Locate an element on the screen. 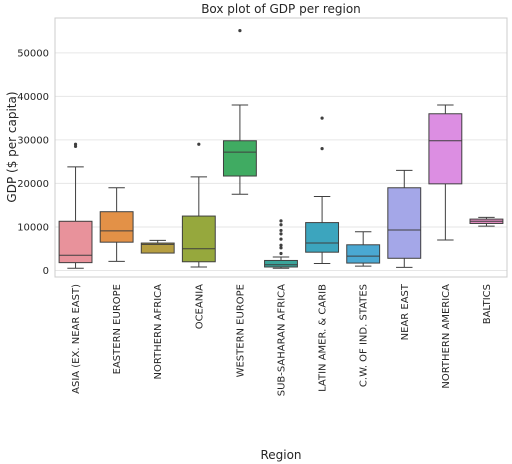 This screenshot has height=464, width=512. x-tick-label: NORTHERN AMERICA is located at coordinates (446, 336).